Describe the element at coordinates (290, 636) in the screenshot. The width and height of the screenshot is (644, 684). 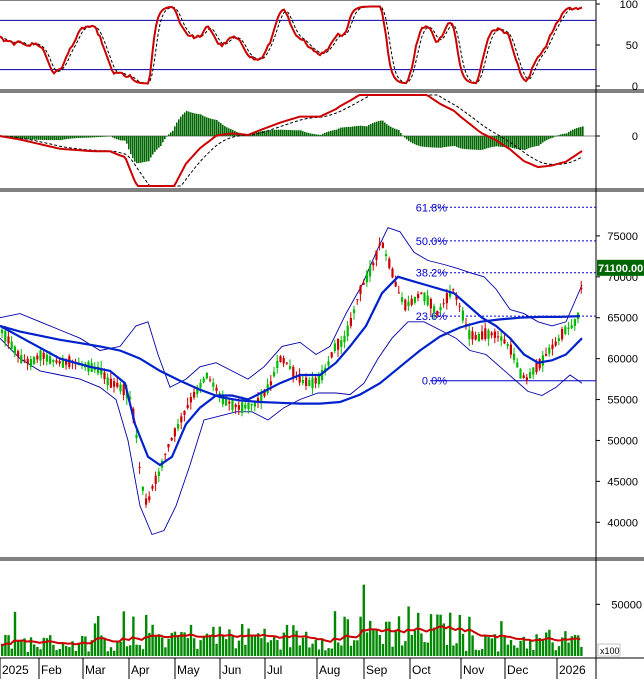
I see `volume-moving-average` at that location.